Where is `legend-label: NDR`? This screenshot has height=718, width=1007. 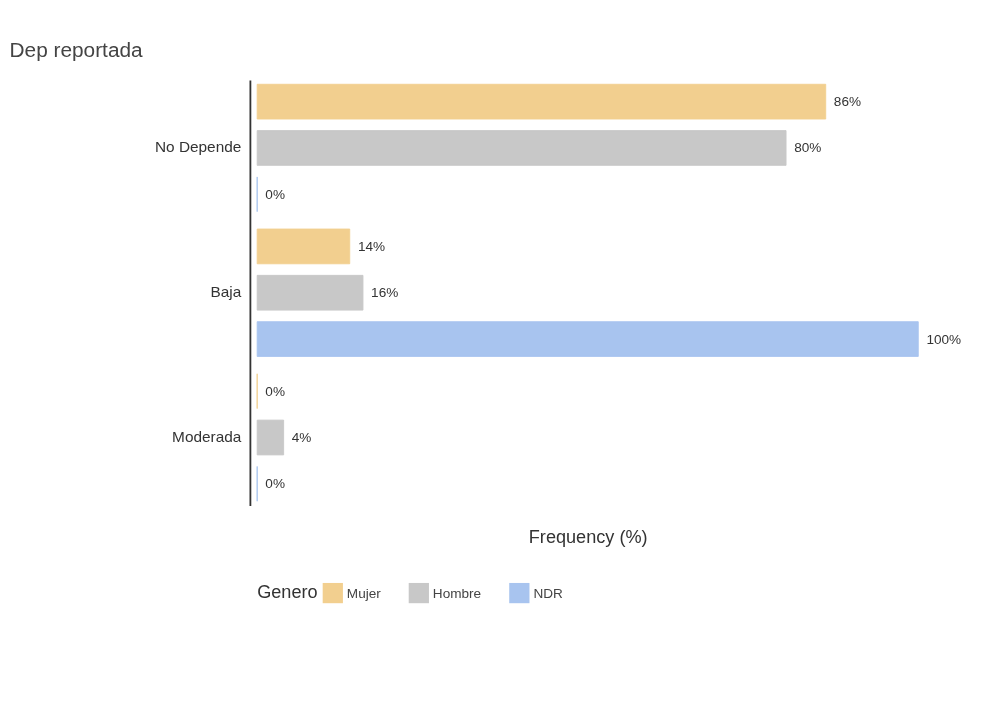 legend-label: NDR is located at coordinates (548, 593).